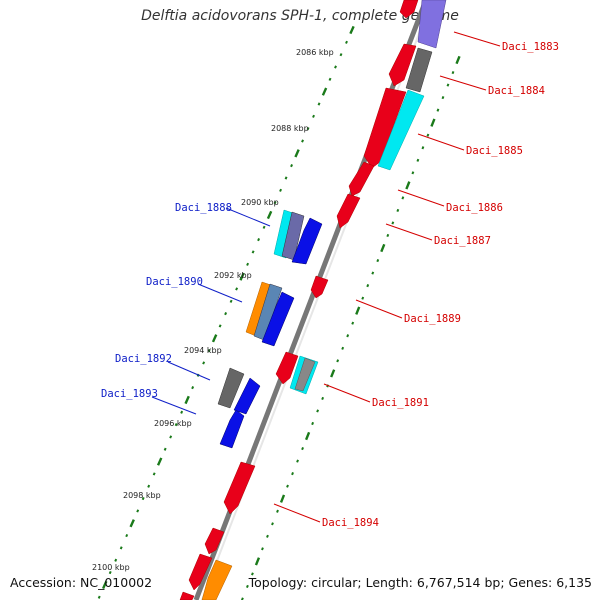 This screenshot has width=600, height=600. Describe the element at coordinates (494, 151) in the screenshot. I see `label-daci-1885: Daci_1885` at that location.